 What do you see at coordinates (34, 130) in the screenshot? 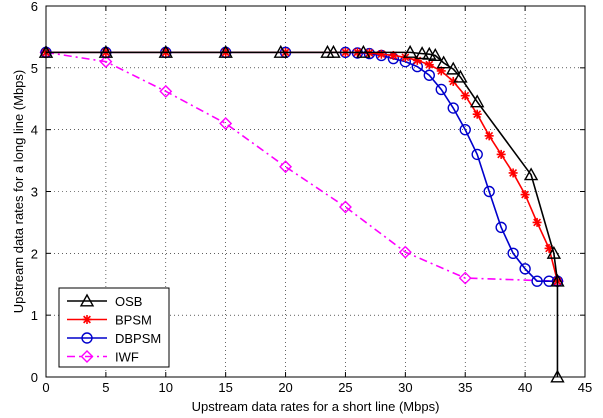
I see `y-tick-label: 4` at bounding box center [34, 130].